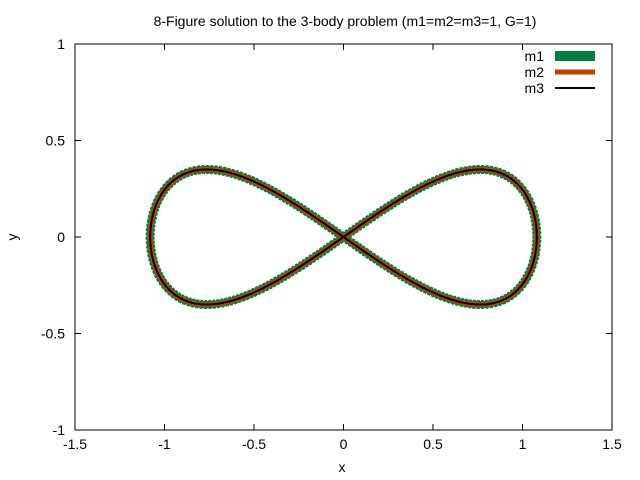 The image size is (640, 480). What do you see at coordinates (61, 237) in the screenshot?
I see `y-tick-label: 0` at bounding box center [61, 237].